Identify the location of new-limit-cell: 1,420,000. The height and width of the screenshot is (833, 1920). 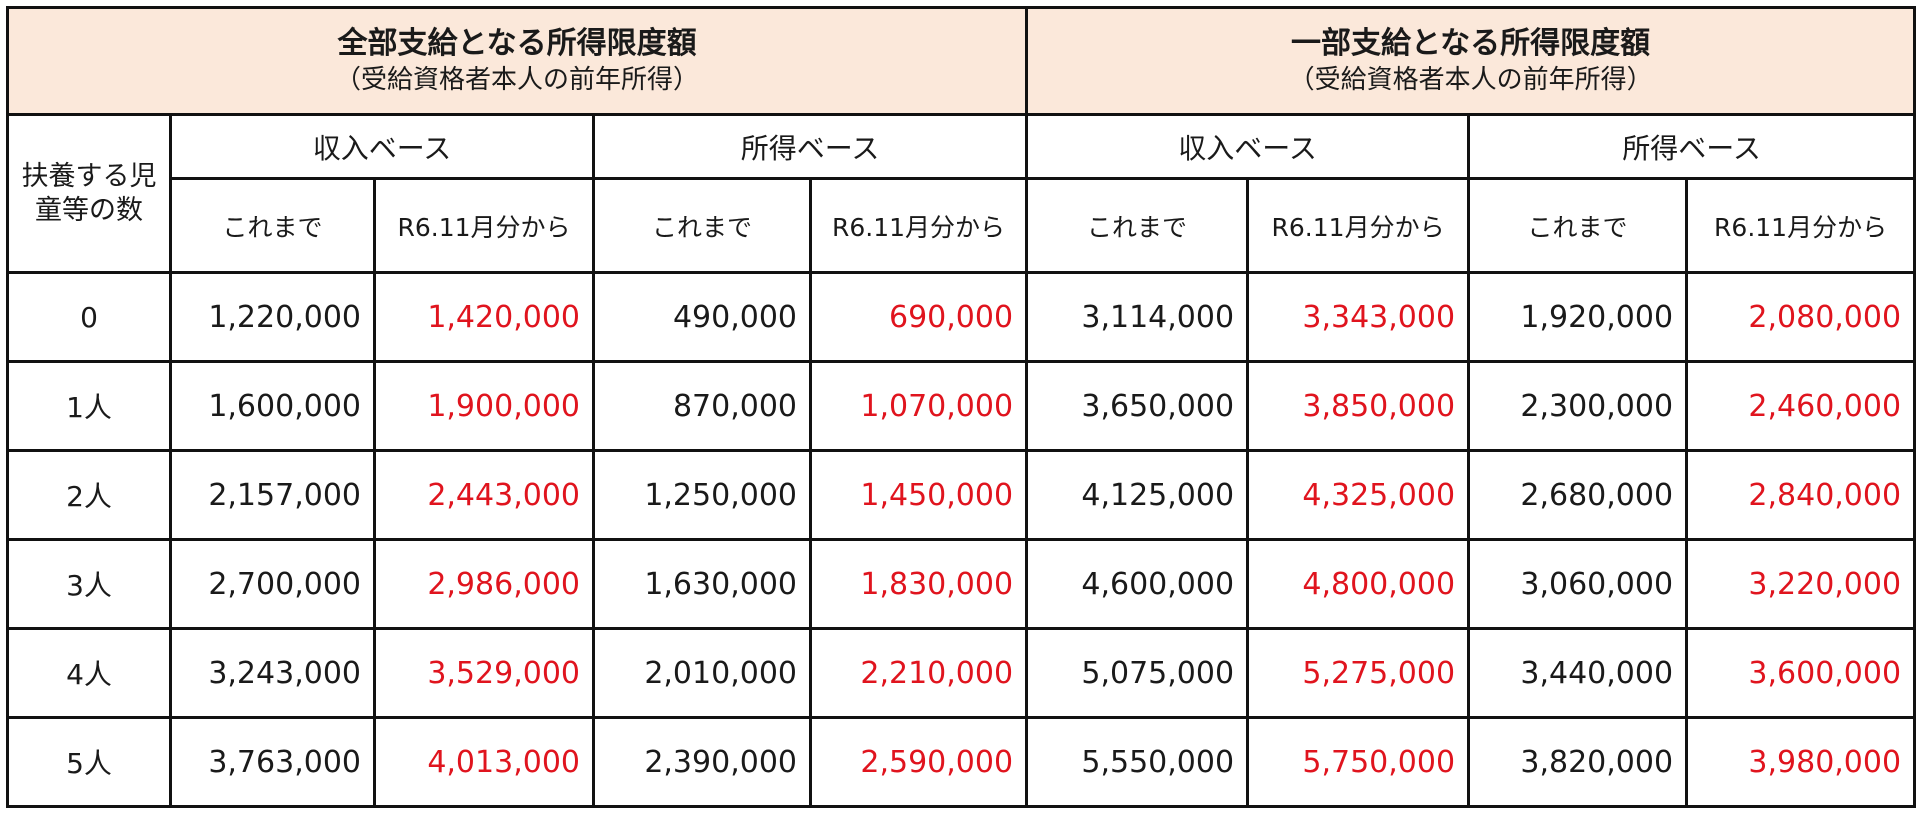
(484, 317).